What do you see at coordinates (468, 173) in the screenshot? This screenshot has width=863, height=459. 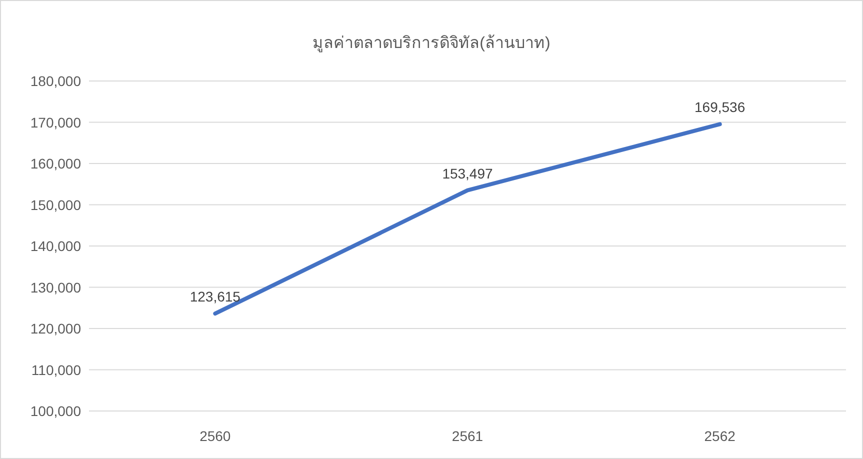 I see `data-label: 153,497` at bounding box center [468, 173].